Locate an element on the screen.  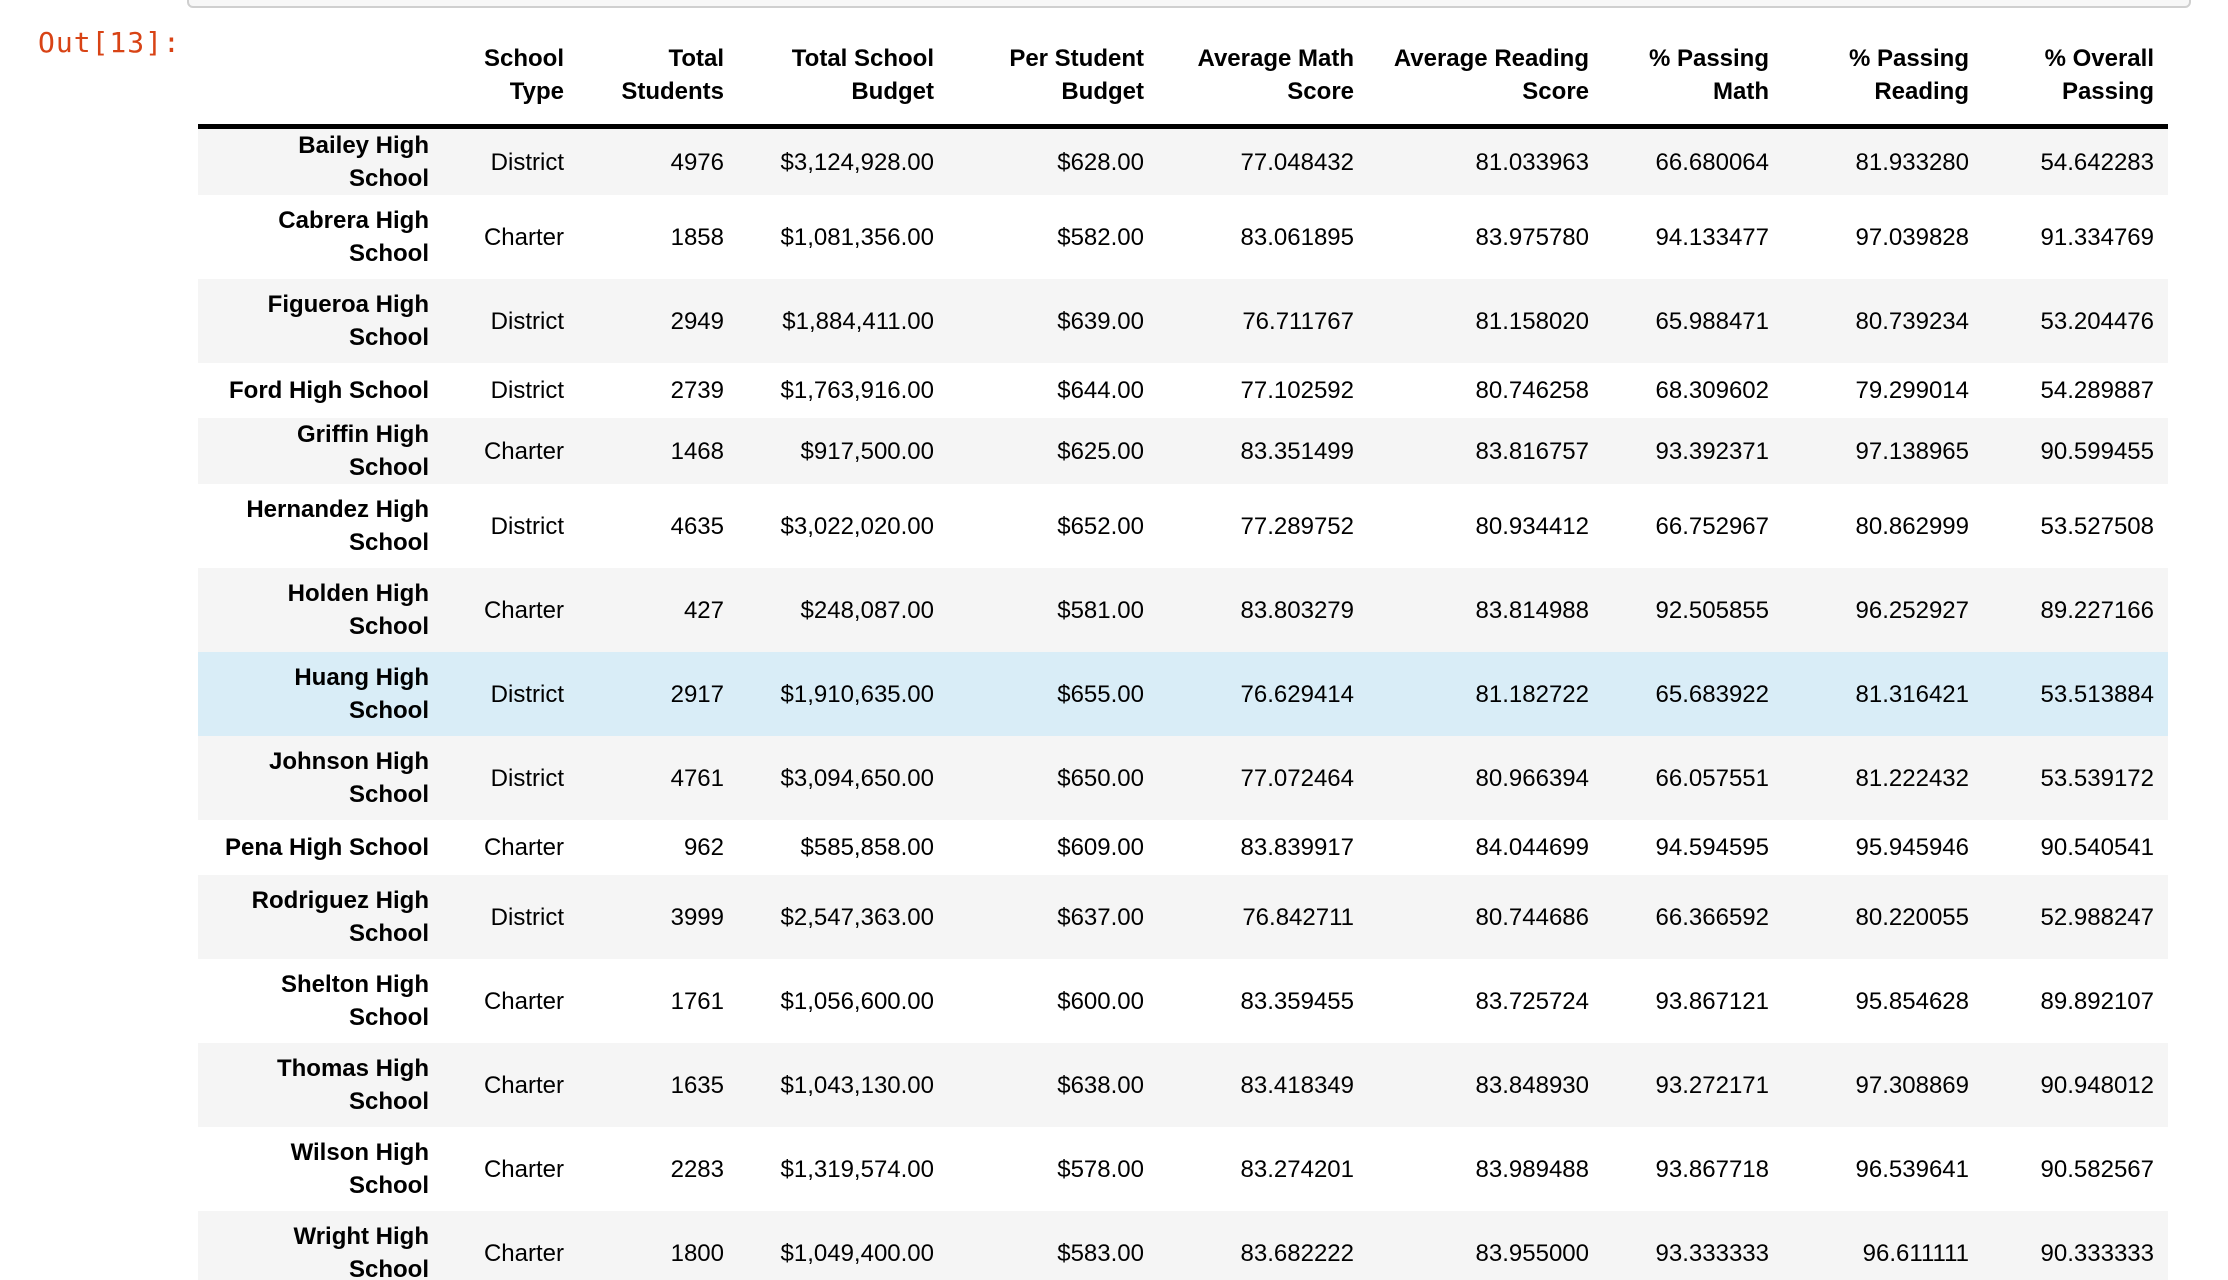
cell: $609.00 is located at coordinates (1100, 847).